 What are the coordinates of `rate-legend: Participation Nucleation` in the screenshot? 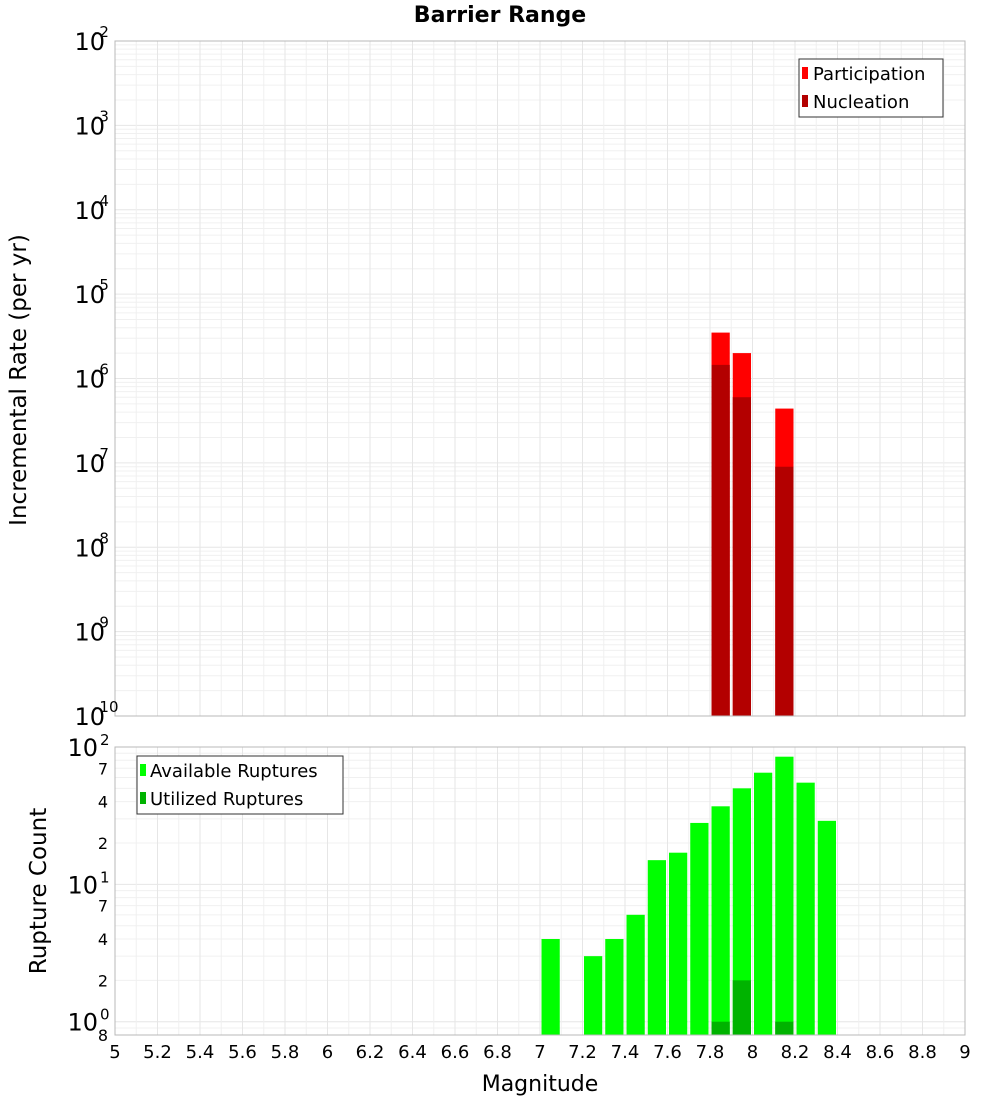 It's located at (871, 88).